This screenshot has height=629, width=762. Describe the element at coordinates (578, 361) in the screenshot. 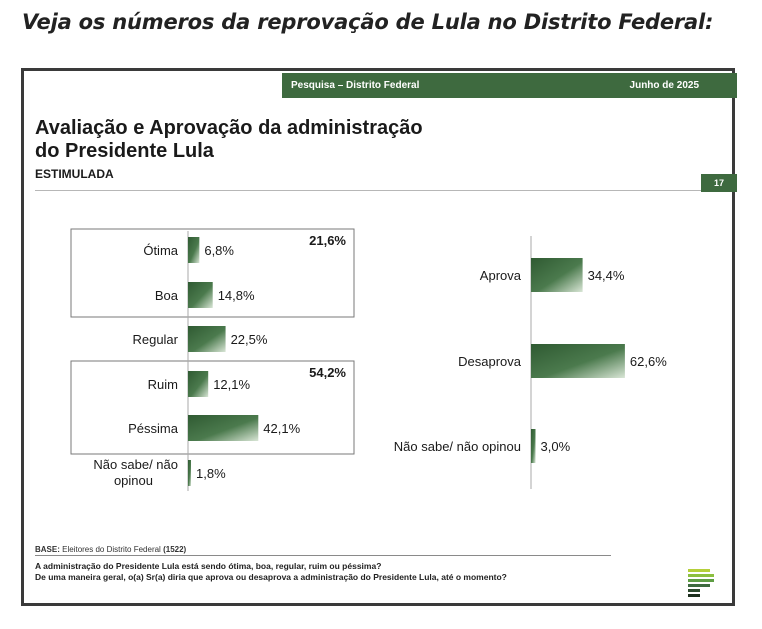

I see `approval-bar-desaprova` at that location.